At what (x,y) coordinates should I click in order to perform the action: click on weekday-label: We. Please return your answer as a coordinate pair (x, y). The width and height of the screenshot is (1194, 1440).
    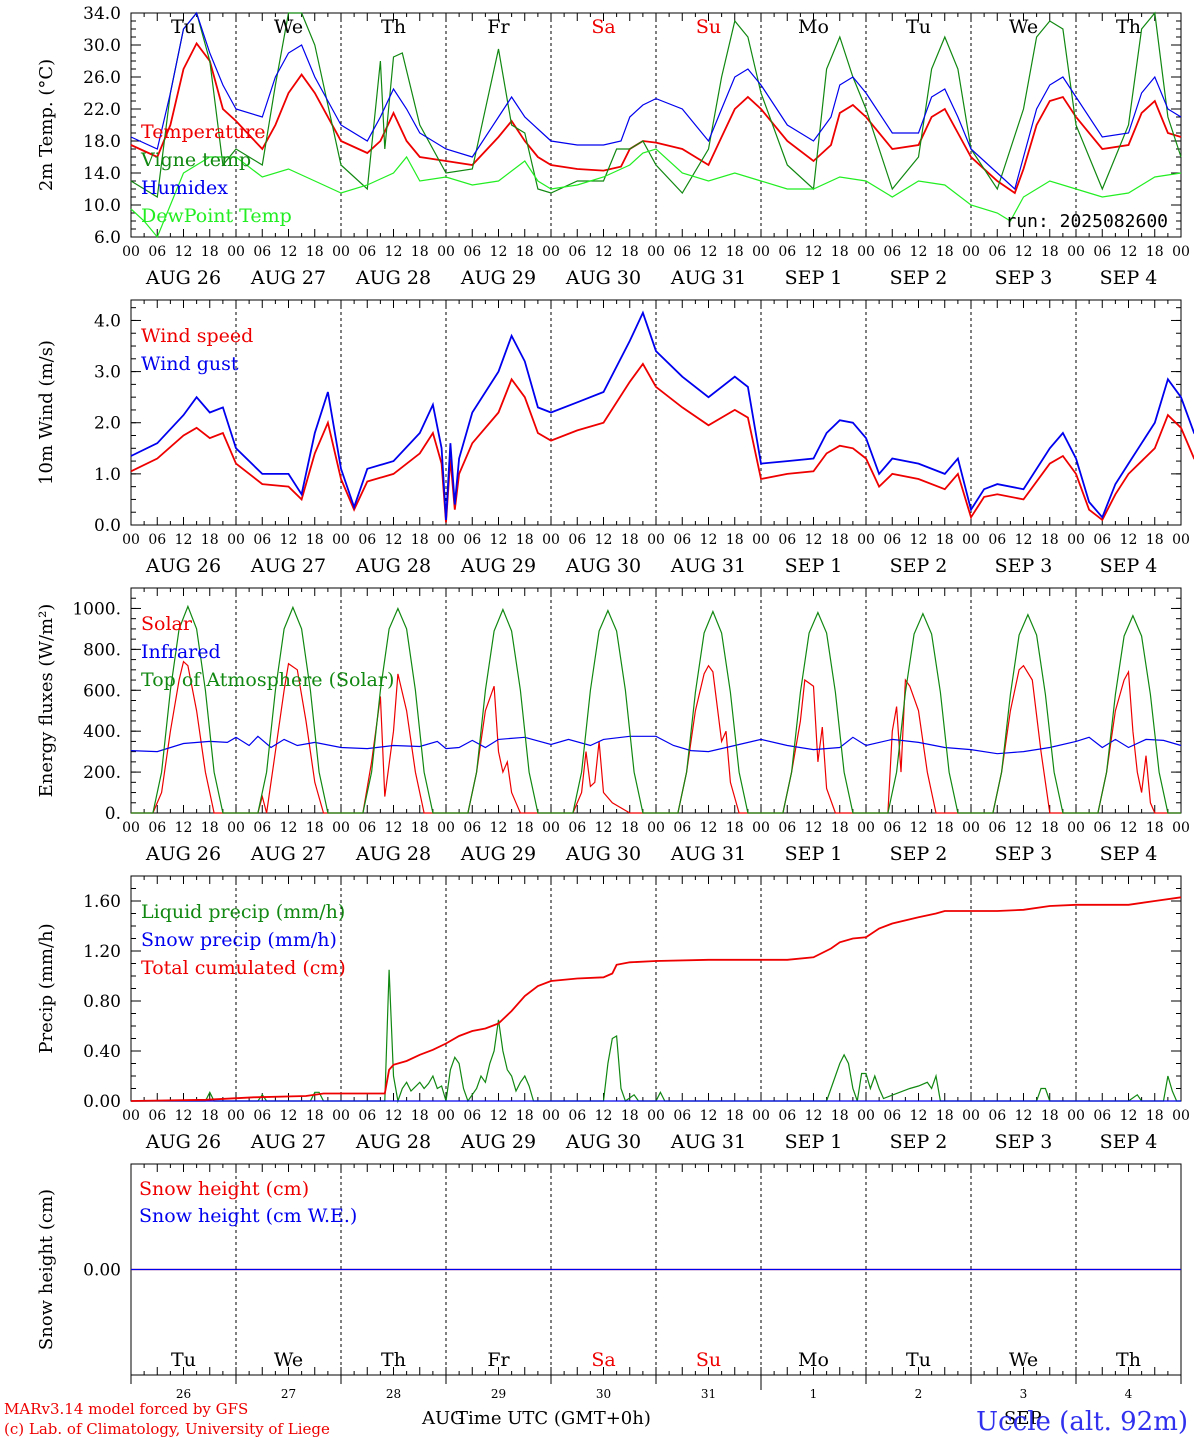
    Looking at the image, I should click on (288, 27).